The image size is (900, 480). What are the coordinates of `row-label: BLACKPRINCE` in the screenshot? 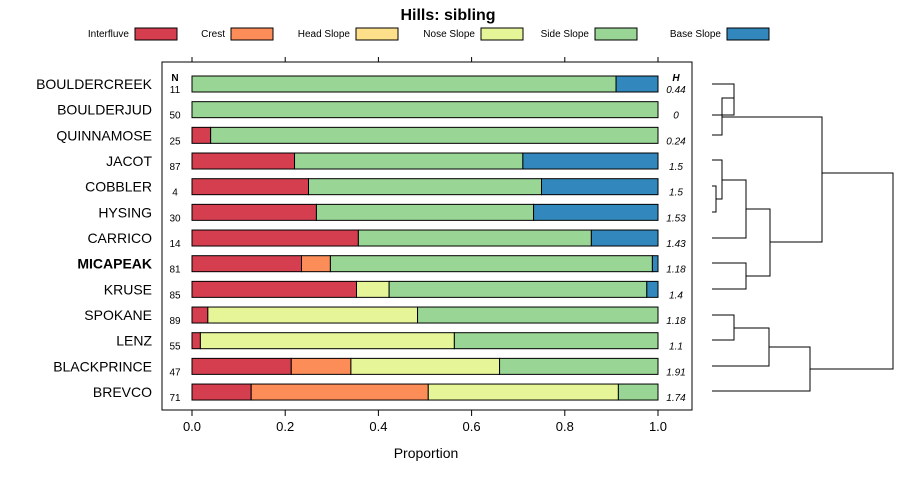 It's located at (102, 366).